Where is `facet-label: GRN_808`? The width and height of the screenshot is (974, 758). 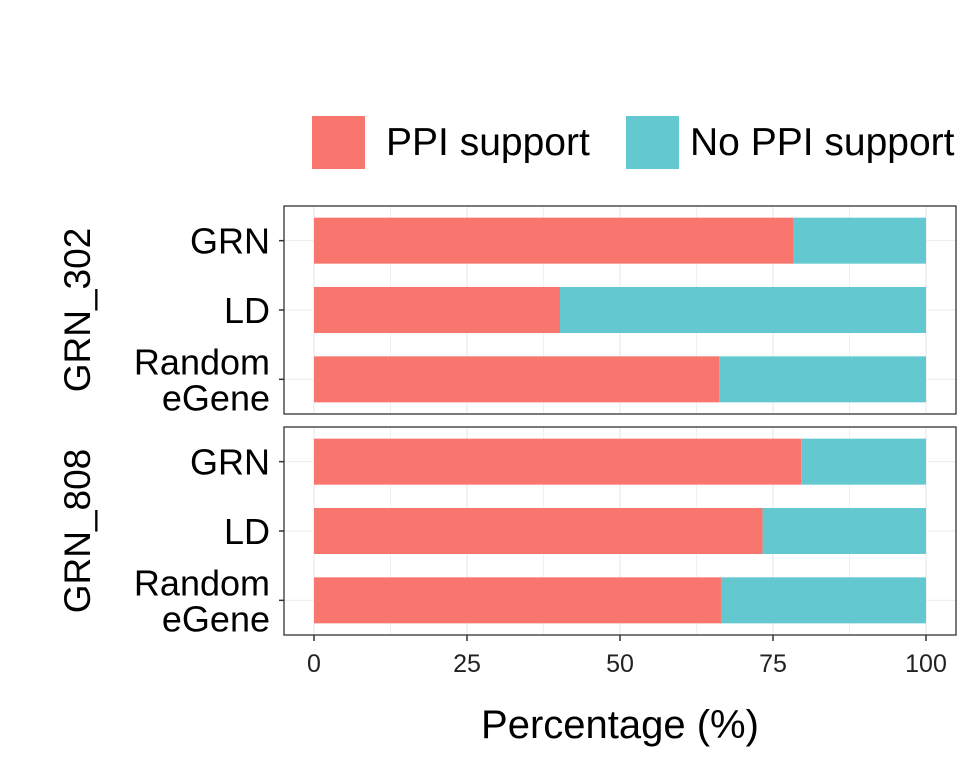 facet-label: GRN_808 is located at coordinates (77, 531).